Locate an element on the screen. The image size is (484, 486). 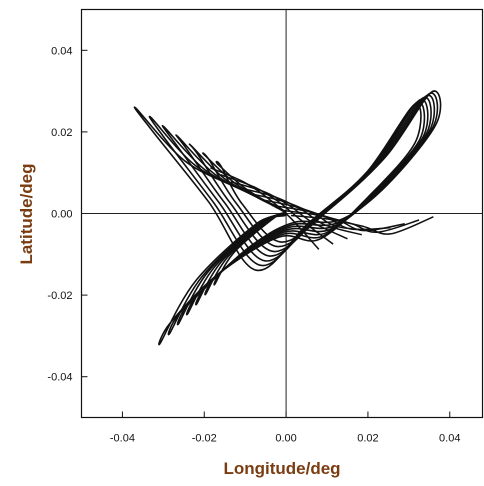
y-tick-label: -0.04 is located at coordinates (59, 378).